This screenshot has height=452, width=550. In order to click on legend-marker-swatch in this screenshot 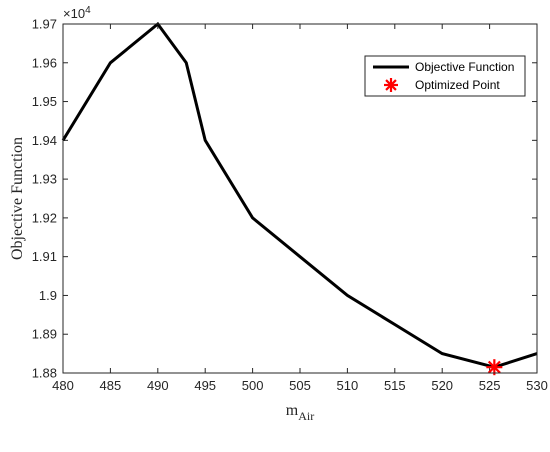, I will do `click(391, 85)`.